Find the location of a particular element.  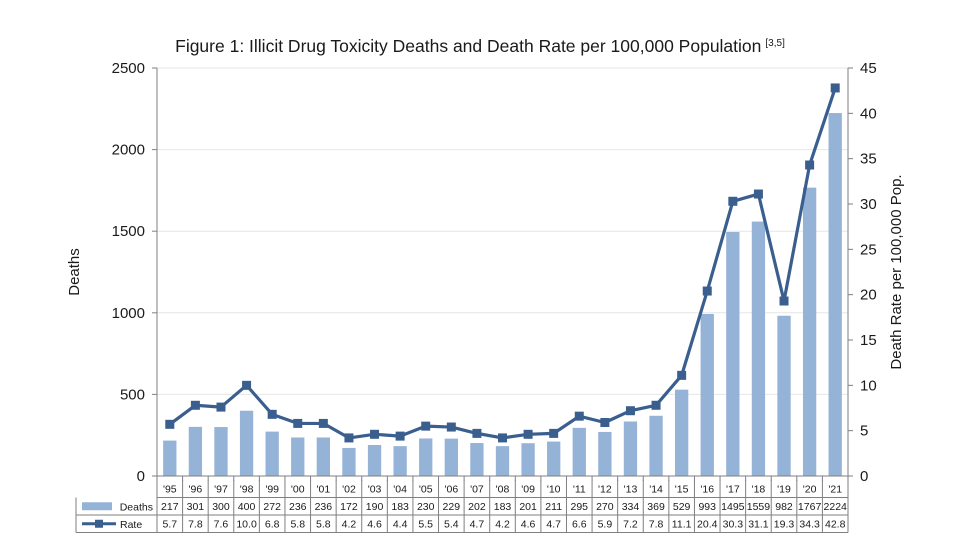

table-cell-deaths: 229 is located at coordinates (452, 507).